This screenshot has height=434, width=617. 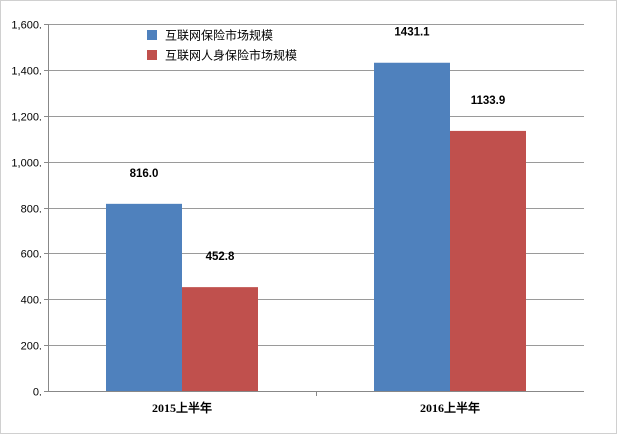 I want to click on x-category-label: 2015上半年, so click(x=182, y=407).